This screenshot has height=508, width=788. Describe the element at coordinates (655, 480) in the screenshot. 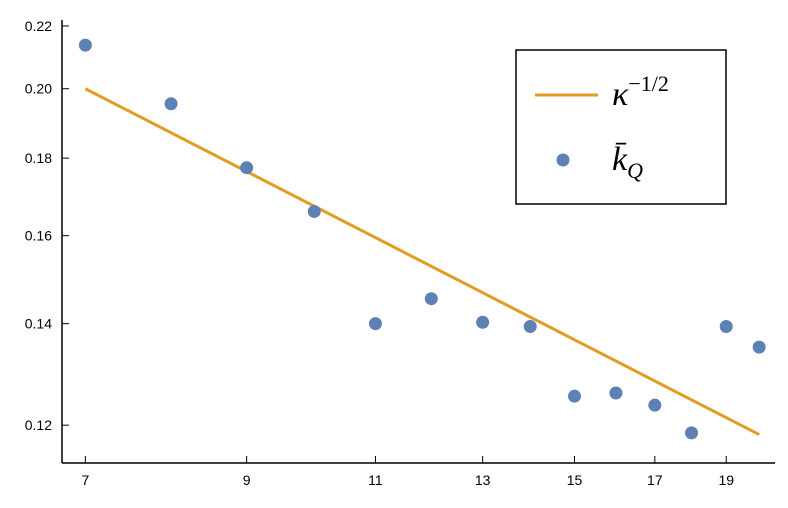

I see `x-tick-label: 17` at that location.